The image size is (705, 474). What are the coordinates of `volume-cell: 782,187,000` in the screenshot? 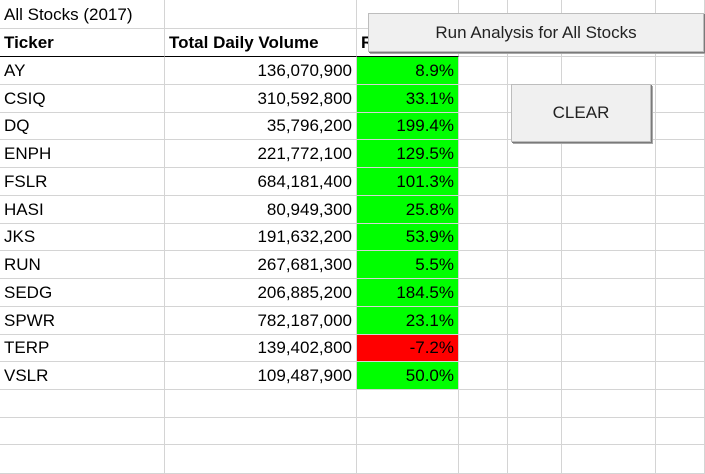 It's located at (261, 320).